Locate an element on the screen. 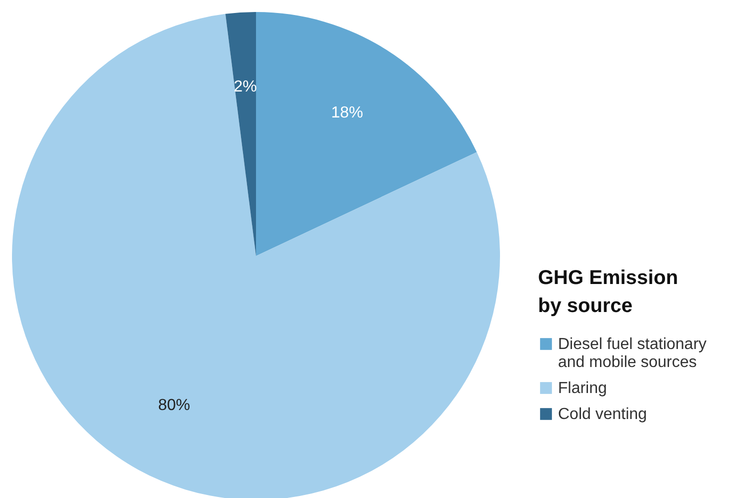 This screenshot has width=743, height=498. legend-title: GHG Emission by source is located at coordinates (608, 292).